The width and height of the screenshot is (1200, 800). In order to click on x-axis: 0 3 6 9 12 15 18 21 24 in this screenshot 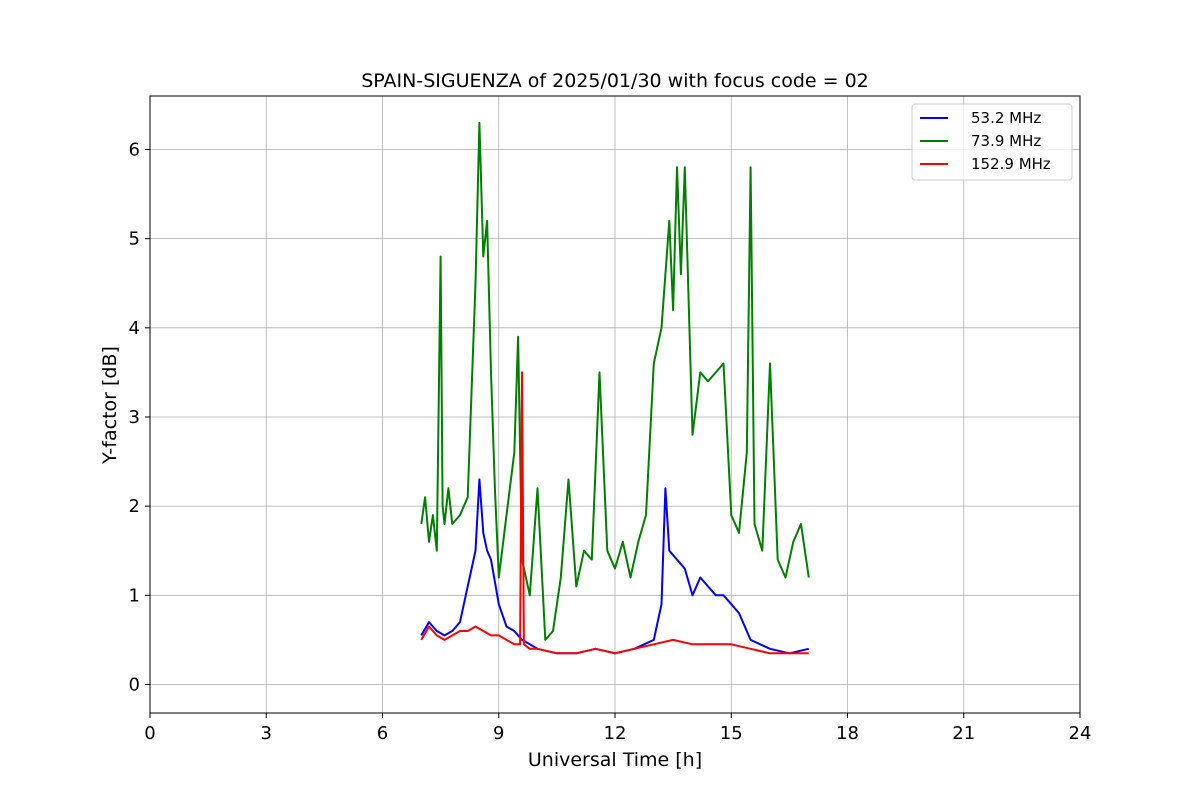, I will do `click(617, 728)`.